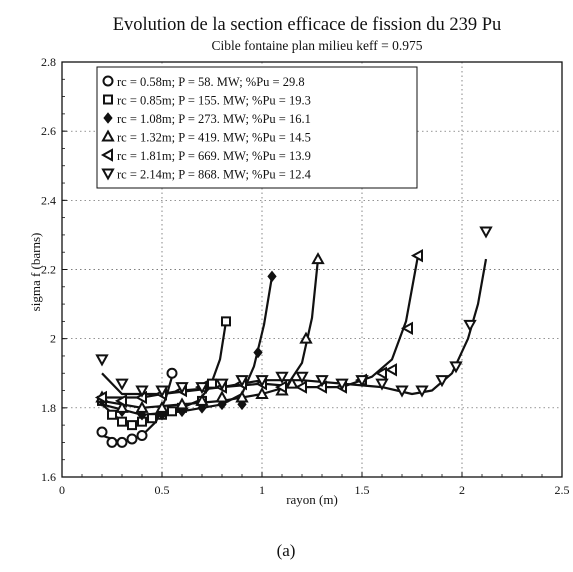 The width and height of the screenshot is (573, 572). Describe the element at coordinates (214, 138) in the screenshot. I see `legend-label-4: rc = 1.32m; P = 419. MW; %Pu = 14.5` at that location.